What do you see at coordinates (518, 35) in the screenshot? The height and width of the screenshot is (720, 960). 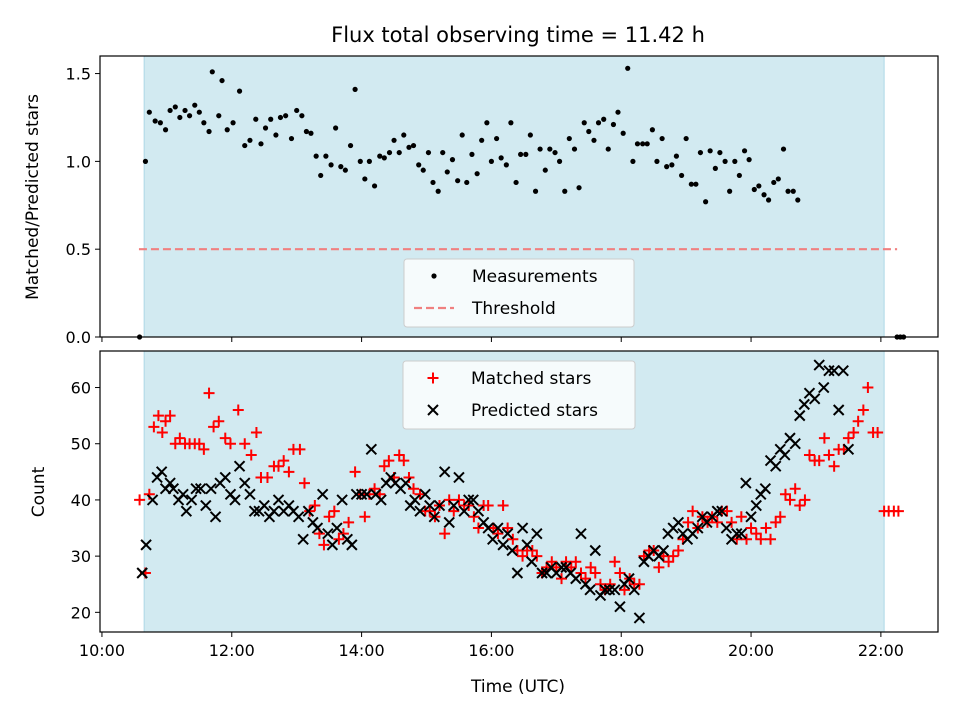 I see `chart-title: Flux total observing time = 11.42 h` at bounding box center [518, 35].